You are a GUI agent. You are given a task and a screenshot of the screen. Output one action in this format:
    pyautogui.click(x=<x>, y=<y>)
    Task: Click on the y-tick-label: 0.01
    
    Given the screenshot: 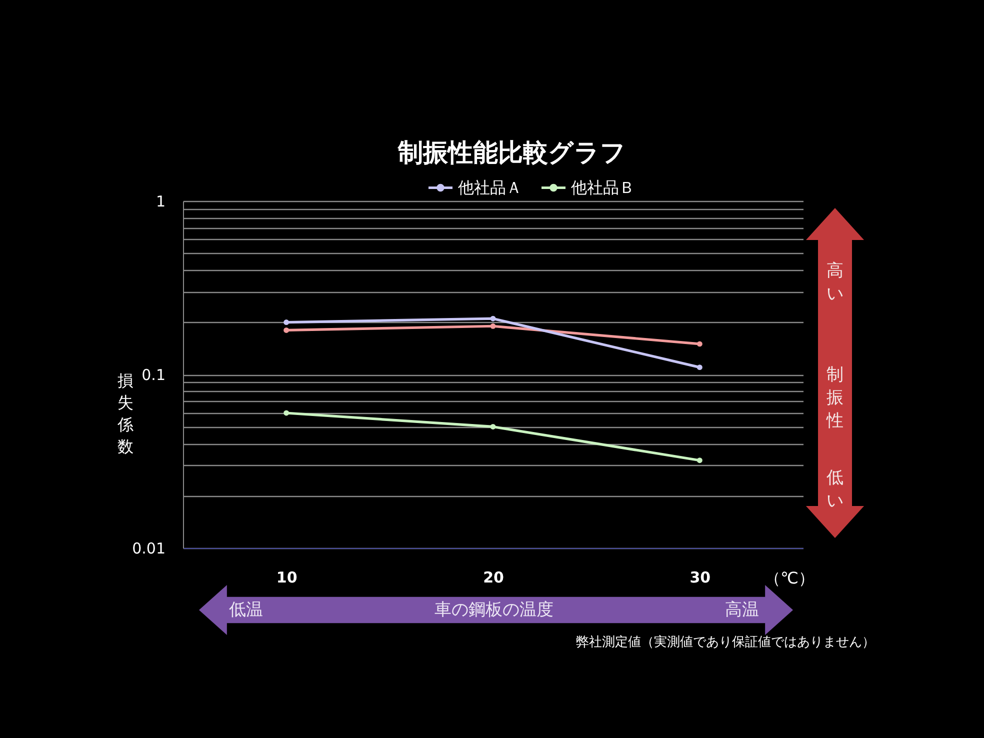 What is the action you would take?
    pyautogui.click(x=149, y=549)
    